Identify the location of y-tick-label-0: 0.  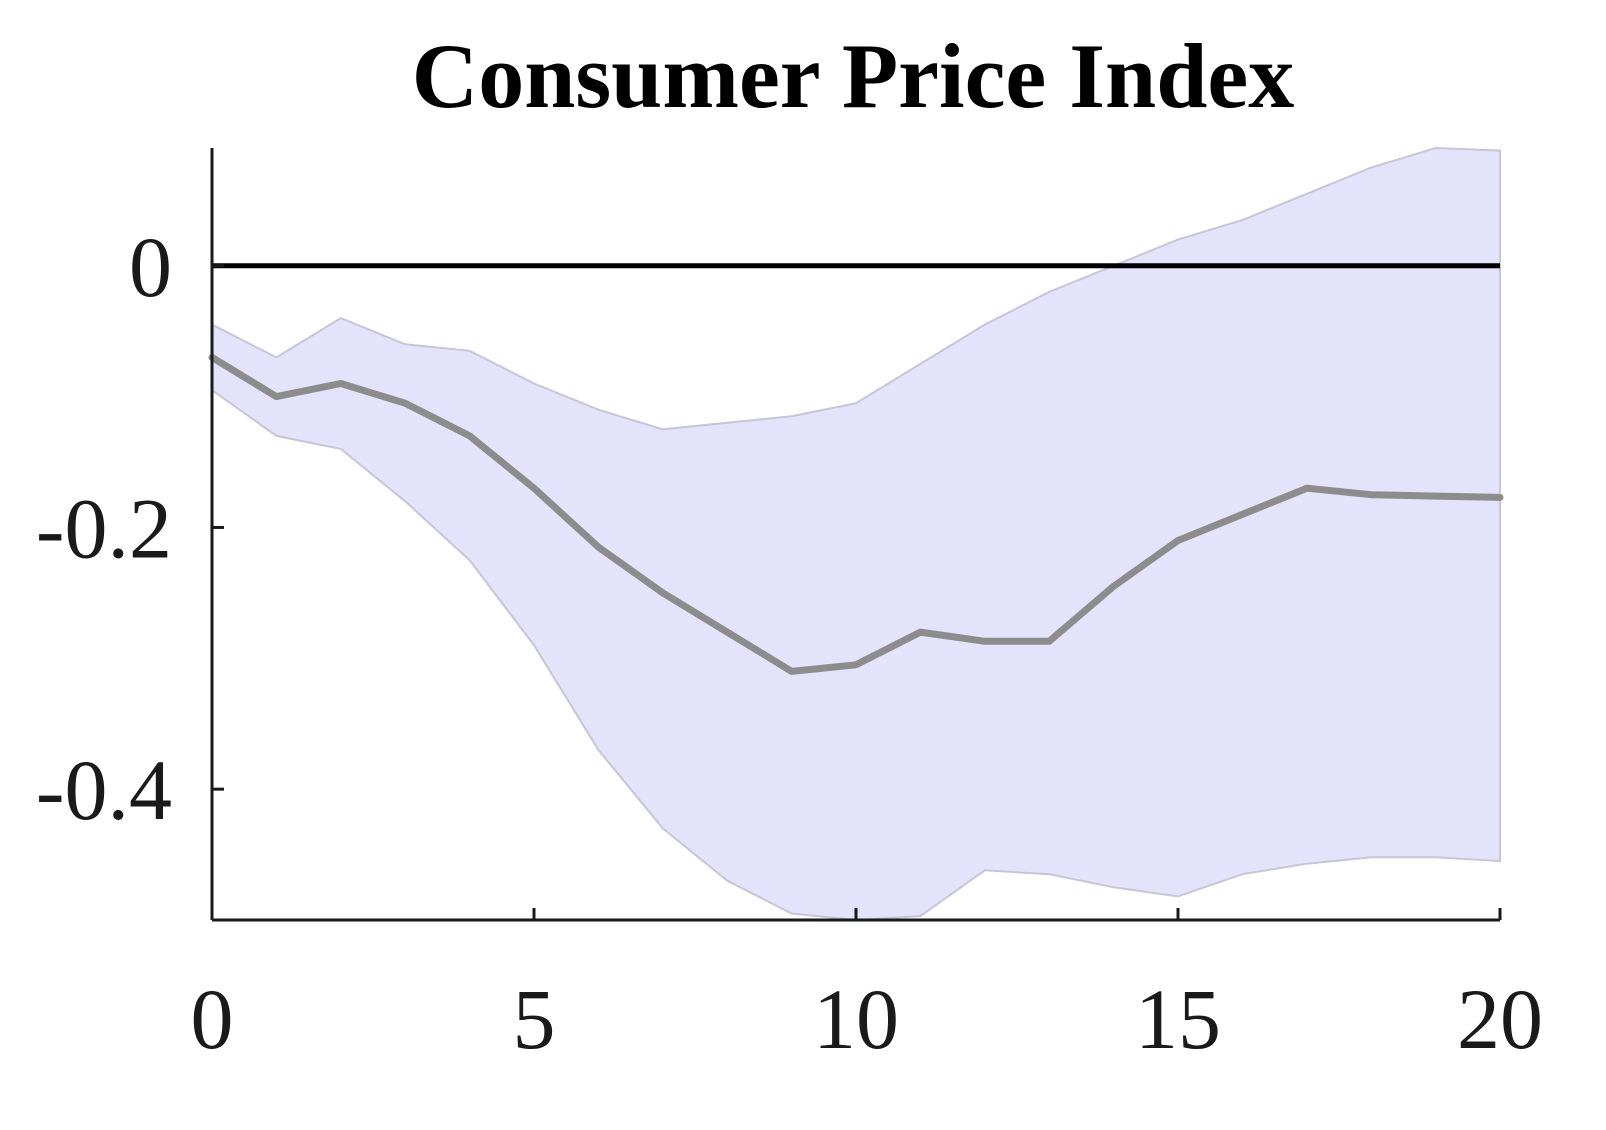
(150, 267).